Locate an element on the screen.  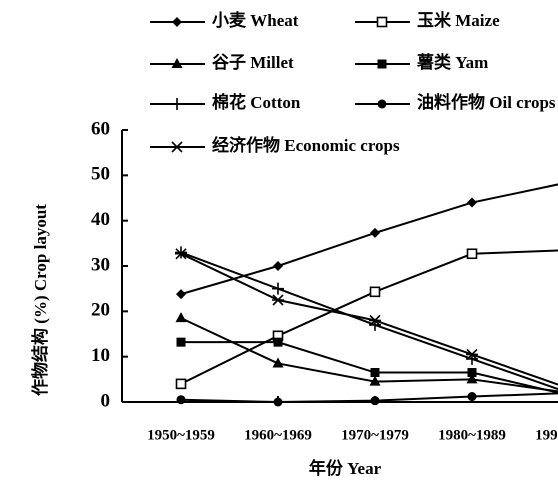
legend-label: 玉米 Maize is located at coordinates (458, 20).